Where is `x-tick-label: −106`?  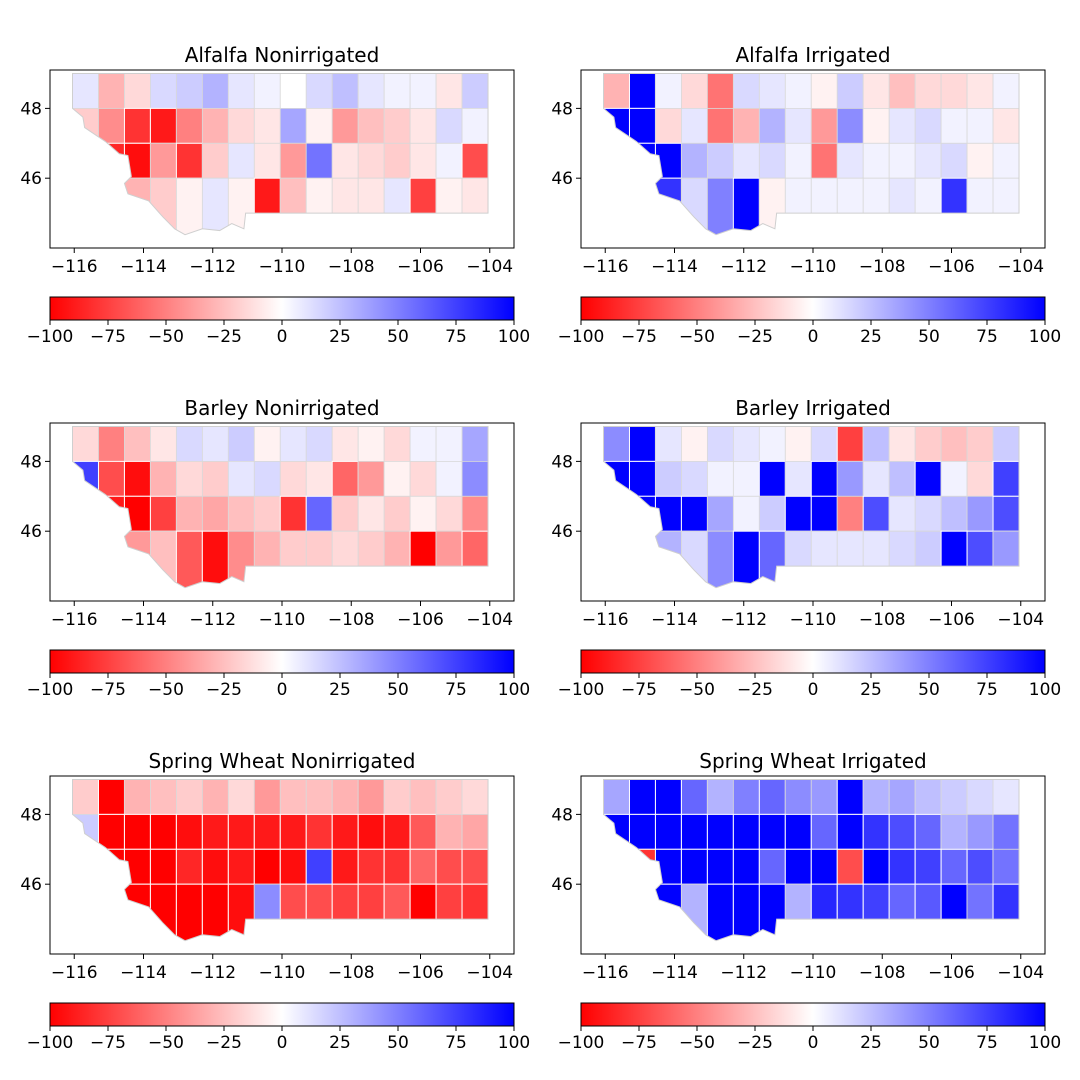 x-tick-label: −106 is located at coordinates (951, 620).